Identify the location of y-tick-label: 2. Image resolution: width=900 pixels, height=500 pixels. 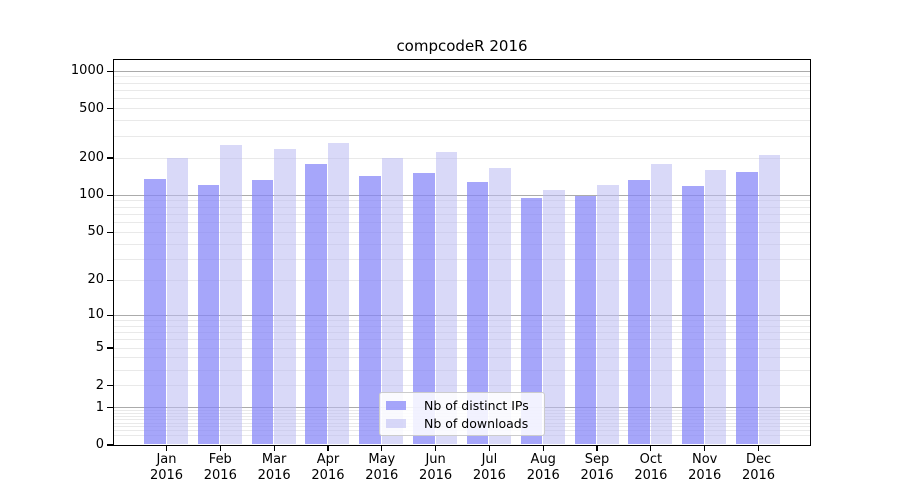
(99, 385).